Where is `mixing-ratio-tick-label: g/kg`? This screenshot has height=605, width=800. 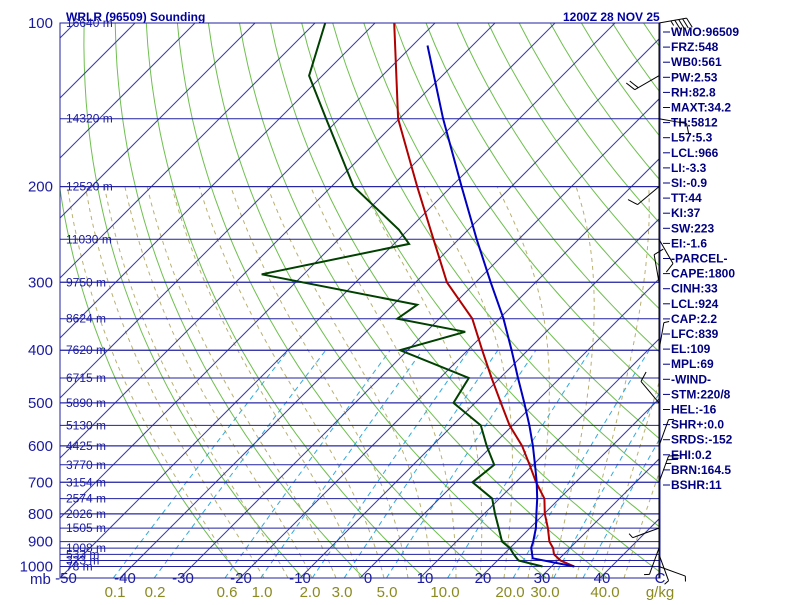 mixing-ratio-tick-label: g/kg is located at coordinates (660, 592).